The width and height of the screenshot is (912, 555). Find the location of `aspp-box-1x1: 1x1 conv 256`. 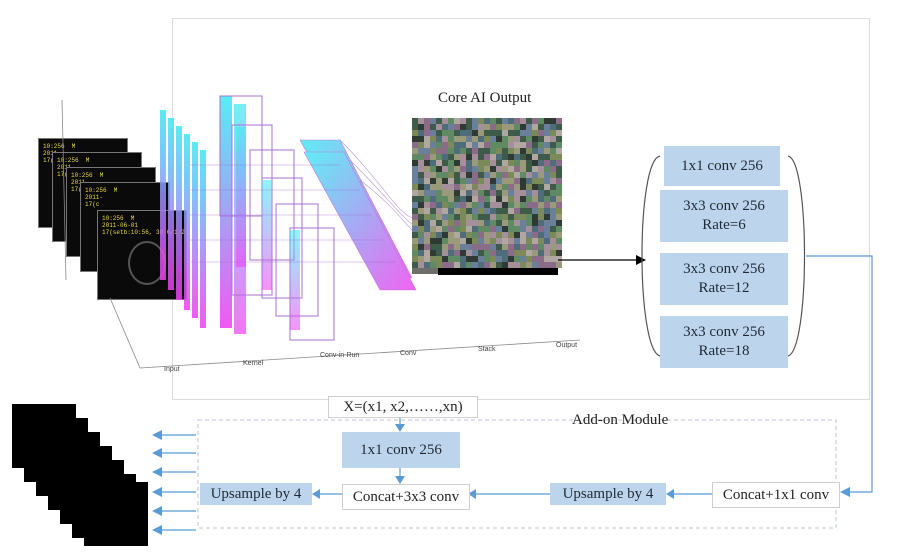

aspp-box-1x1: 1x1 conv 256 is located at coordinates (722, 166).